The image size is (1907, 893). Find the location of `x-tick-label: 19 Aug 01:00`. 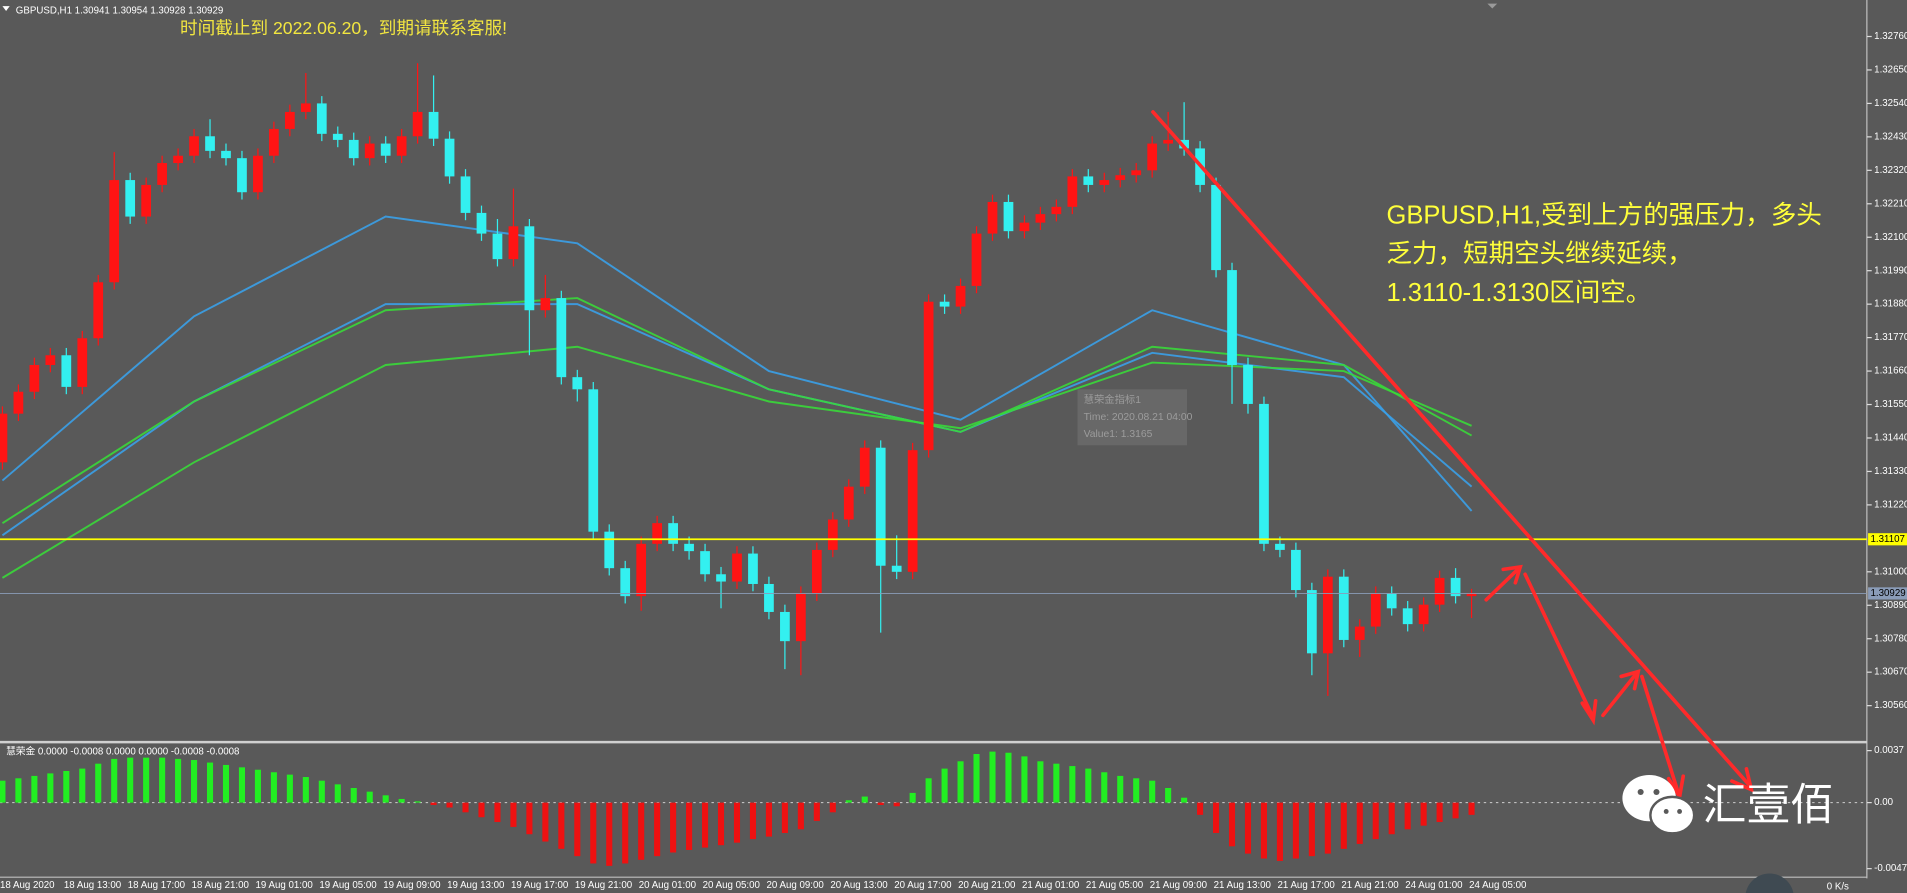

x-tick-label: 19 Aug 01:00 is located at coordinates (284, 885).